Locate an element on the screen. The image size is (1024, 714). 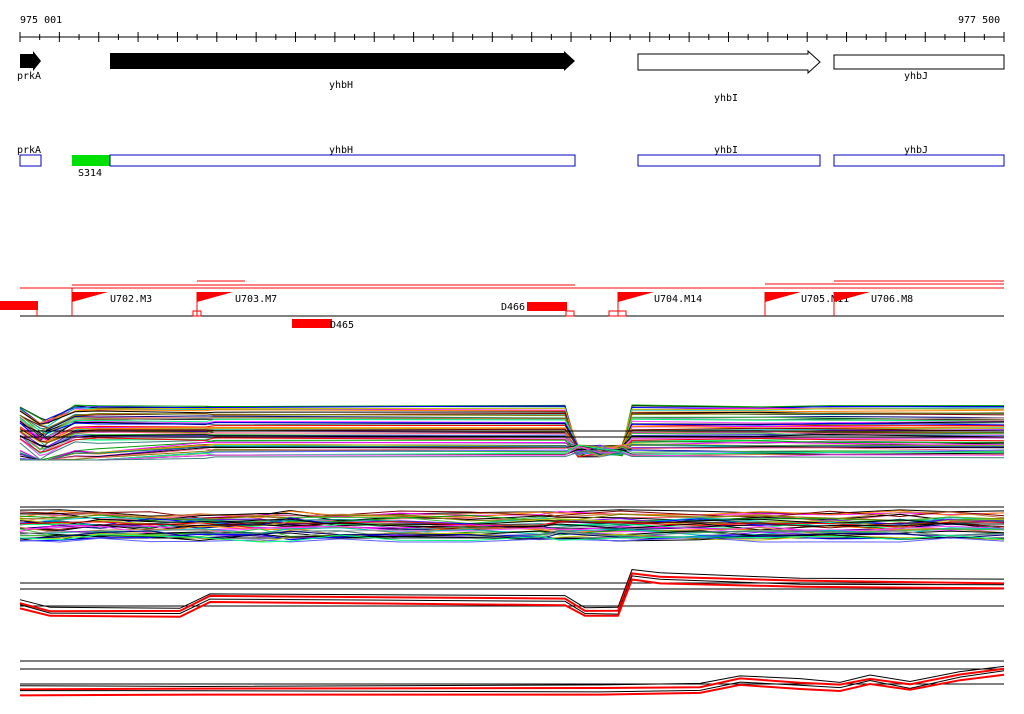
upstream-flag-label: U703.M7 is located at coordinates (256, 299).